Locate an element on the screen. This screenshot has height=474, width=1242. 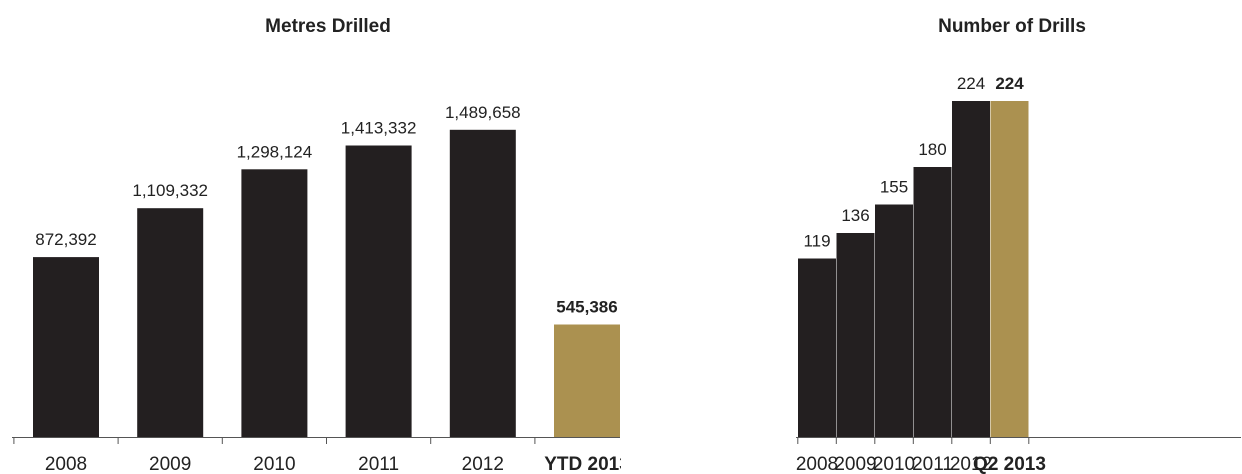
bar-q2-2013 is located at coordinates (1009, 269).